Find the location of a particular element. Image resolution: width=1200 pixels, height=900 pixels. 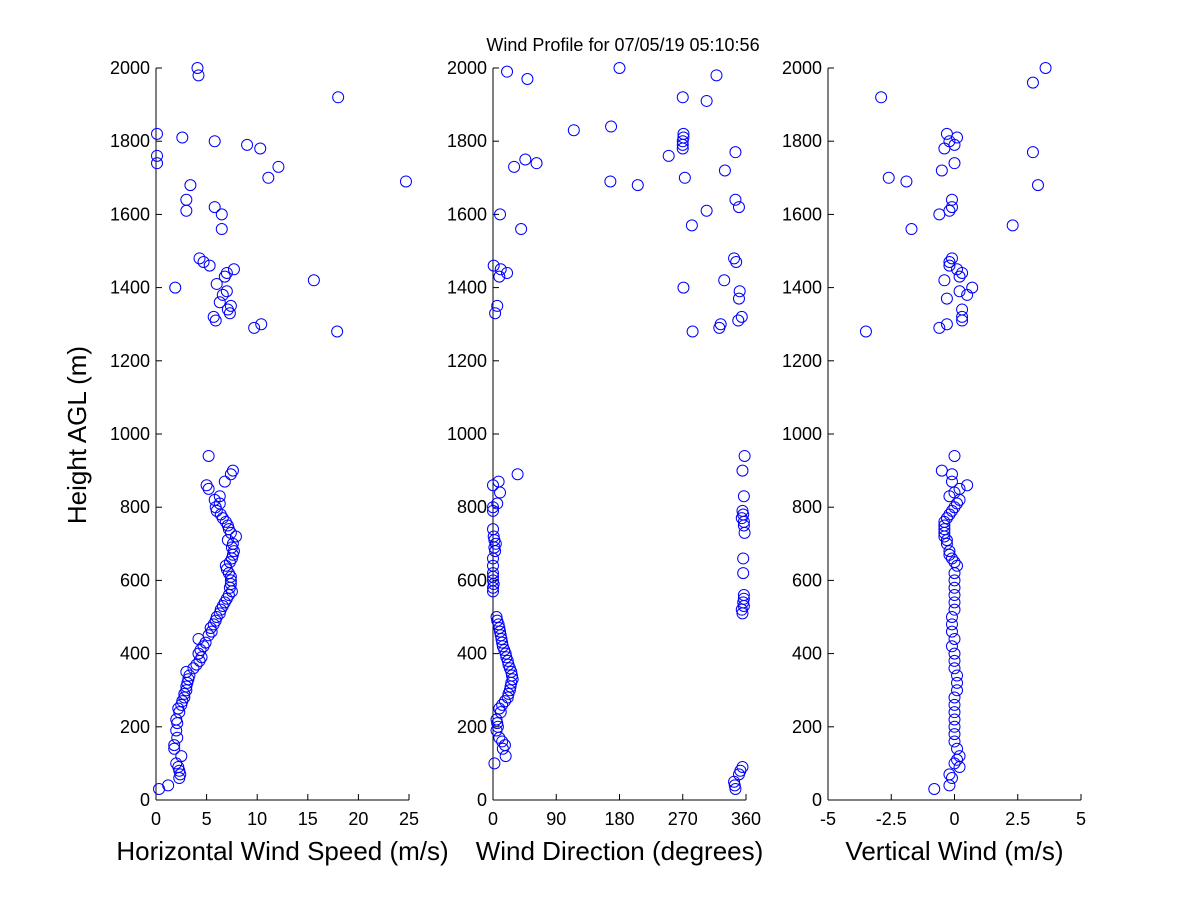

x-tick-label: 2.5 is located at coordinates (1017, 819).